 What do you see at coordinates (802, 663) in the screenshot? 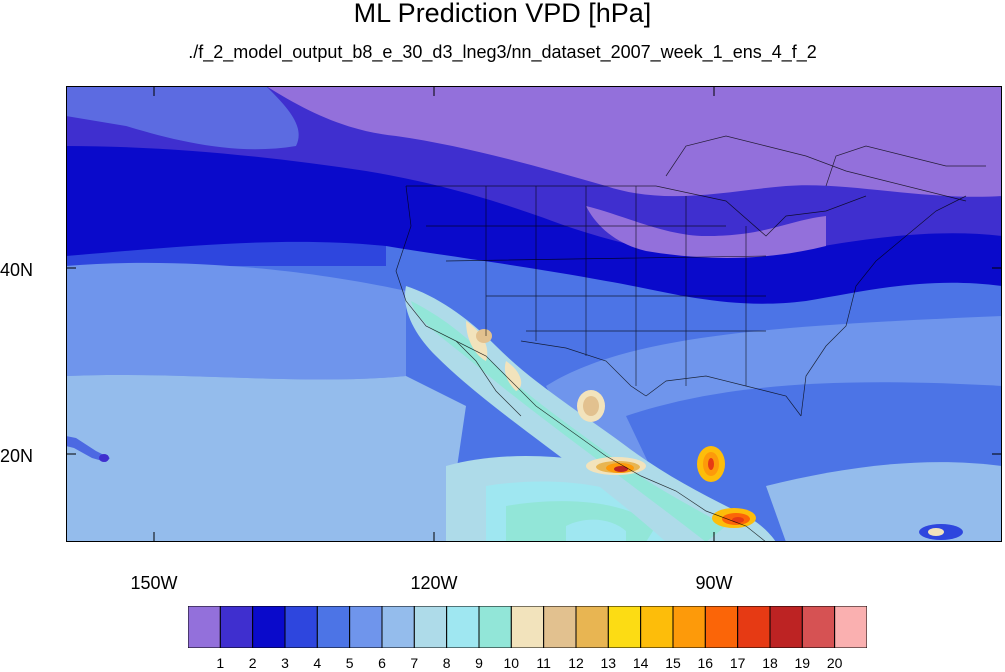
I see `colorbar-tick-label: 19` at bounding box center [802, 663].